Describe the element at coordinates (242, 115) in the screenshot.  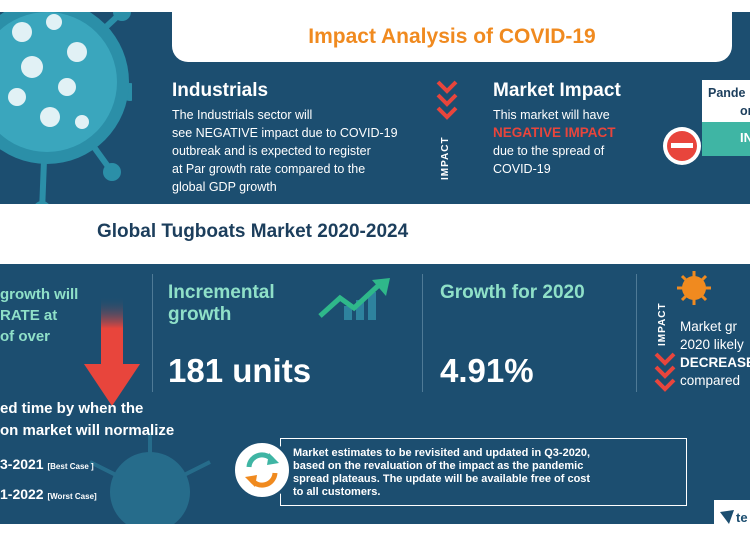
I see `industrials-line: The Industrials sector will` at that location.